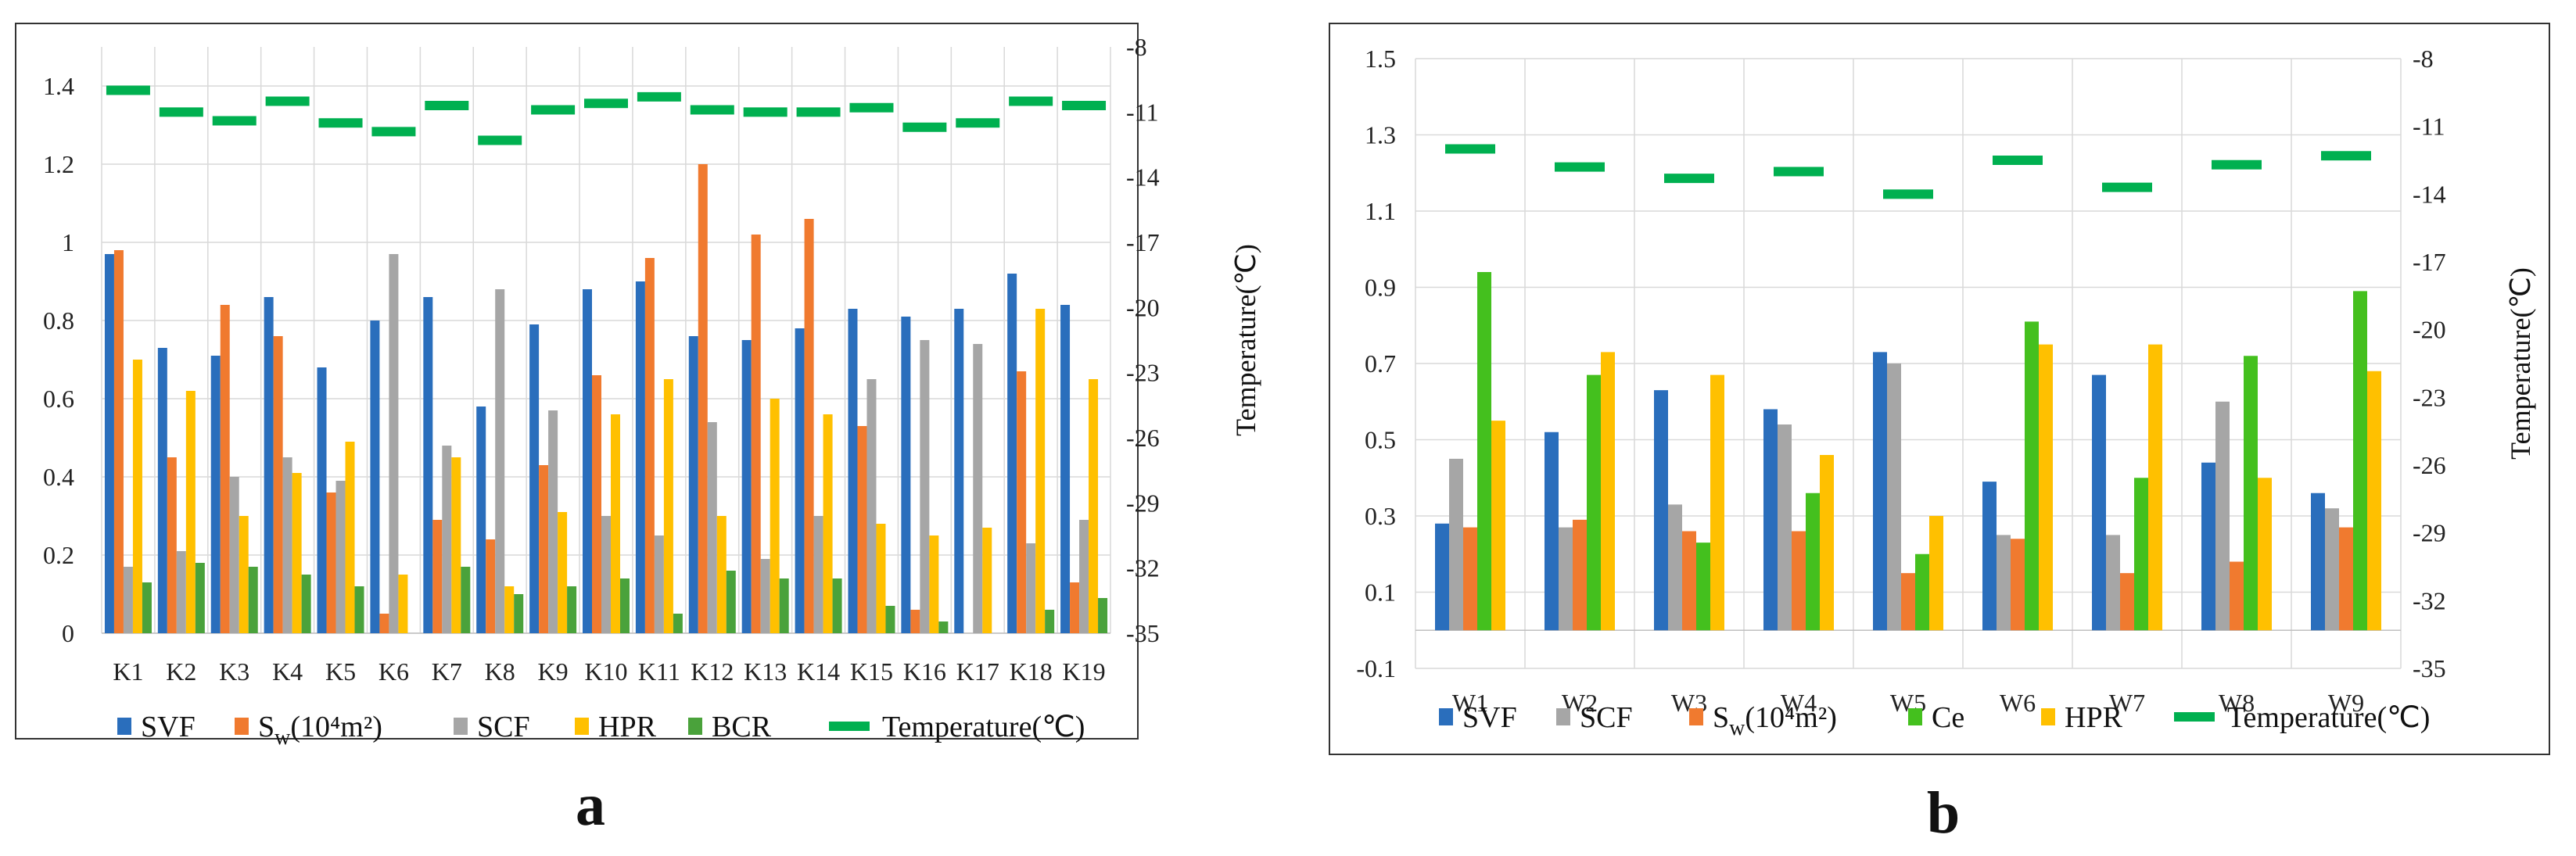  What do you see at coordinates (59, 555) in the screenshot?
I see `y-tick-label: 0.2` at bounding box center [59, 555].